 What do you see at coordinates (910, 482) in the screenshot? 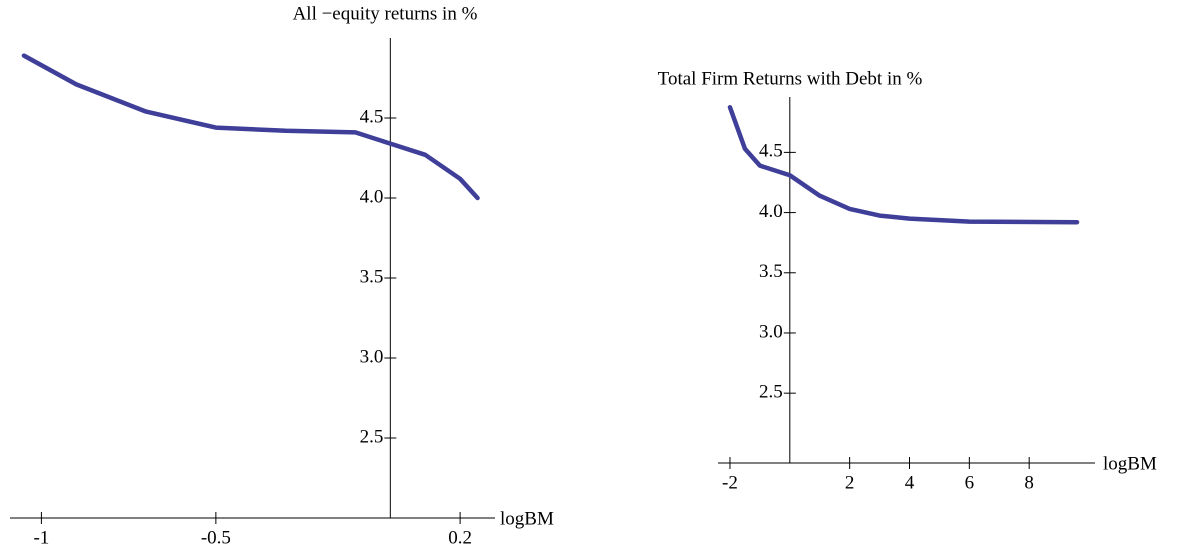
I see `x-tick-label: 4` at bounding box center [910, 482].